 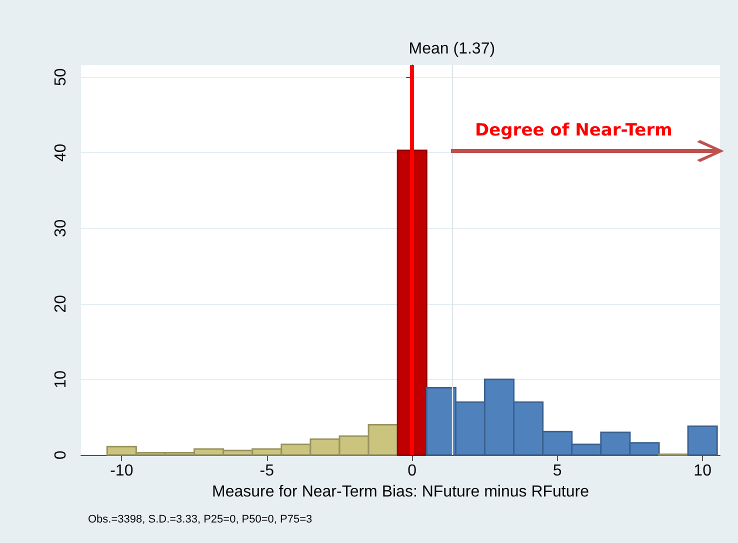 What do you see at coordinates (61, 303) in the screenshot?
I see `y-tick-label: 20` at bounding box center [61, 303].